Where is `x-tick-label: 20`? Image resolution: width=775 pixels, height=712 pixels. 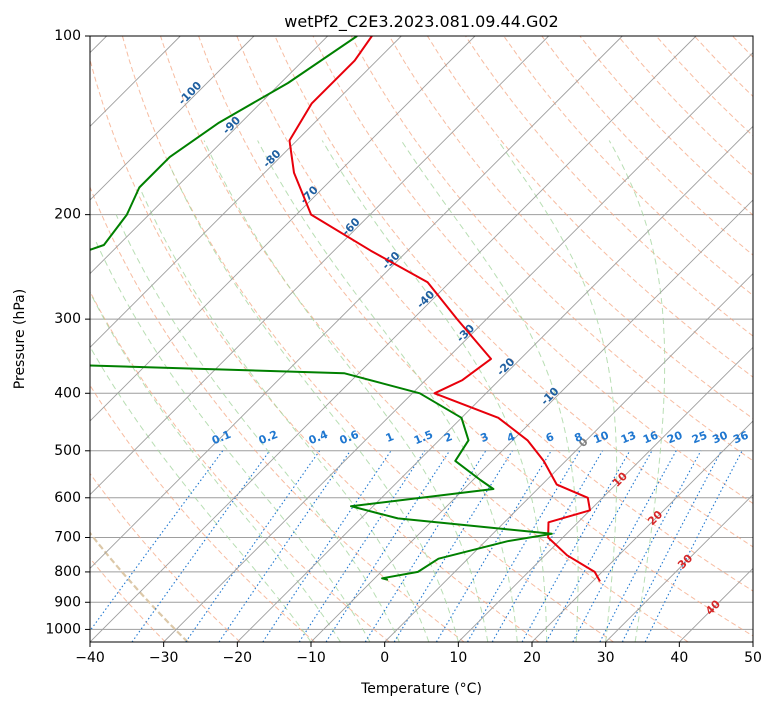
x-tick-label: 20 is located at coordinates (532, 658).